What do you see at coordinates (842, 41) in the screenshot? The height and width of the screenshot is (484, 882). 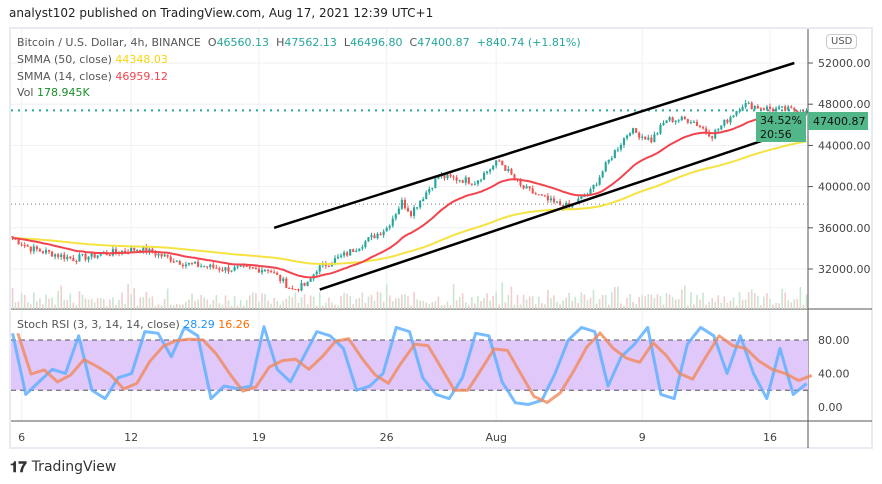 I see `currency-button: USD` at bounding box center [842, 41].